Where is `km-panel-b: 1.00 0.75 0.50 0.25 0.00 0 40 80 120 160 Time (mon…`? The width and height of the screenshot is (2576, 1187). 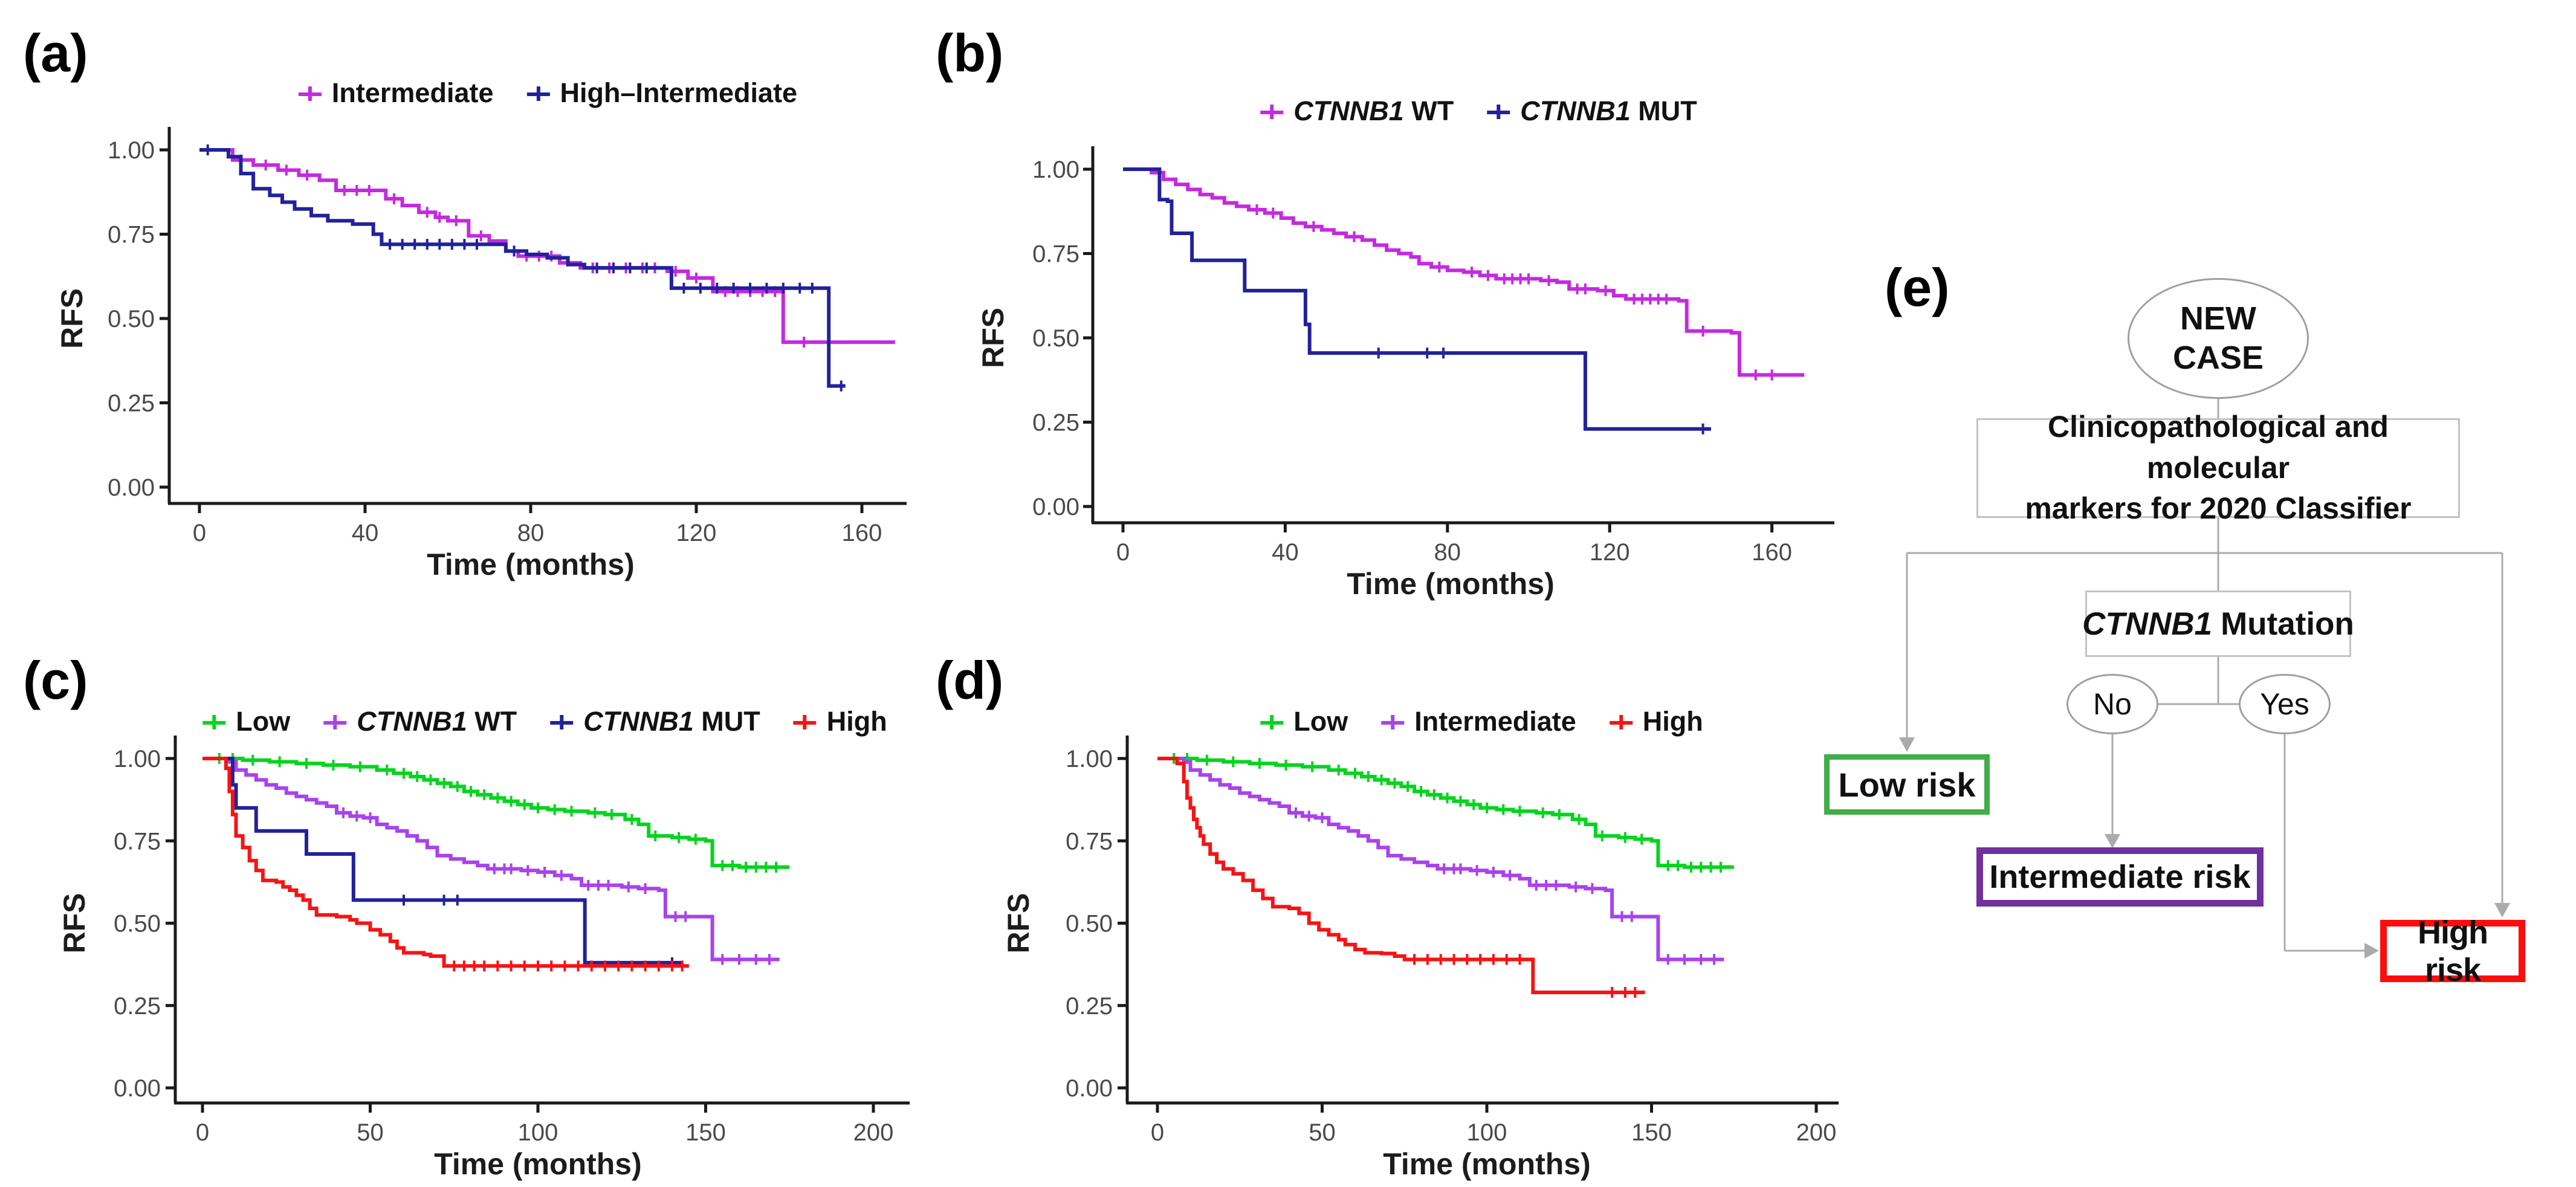
km-panel-b: 1.00 0.75 0.50 0.25 0.00 0 40 80 120 160 Time (mon… is located at coordinates (1405, 373).